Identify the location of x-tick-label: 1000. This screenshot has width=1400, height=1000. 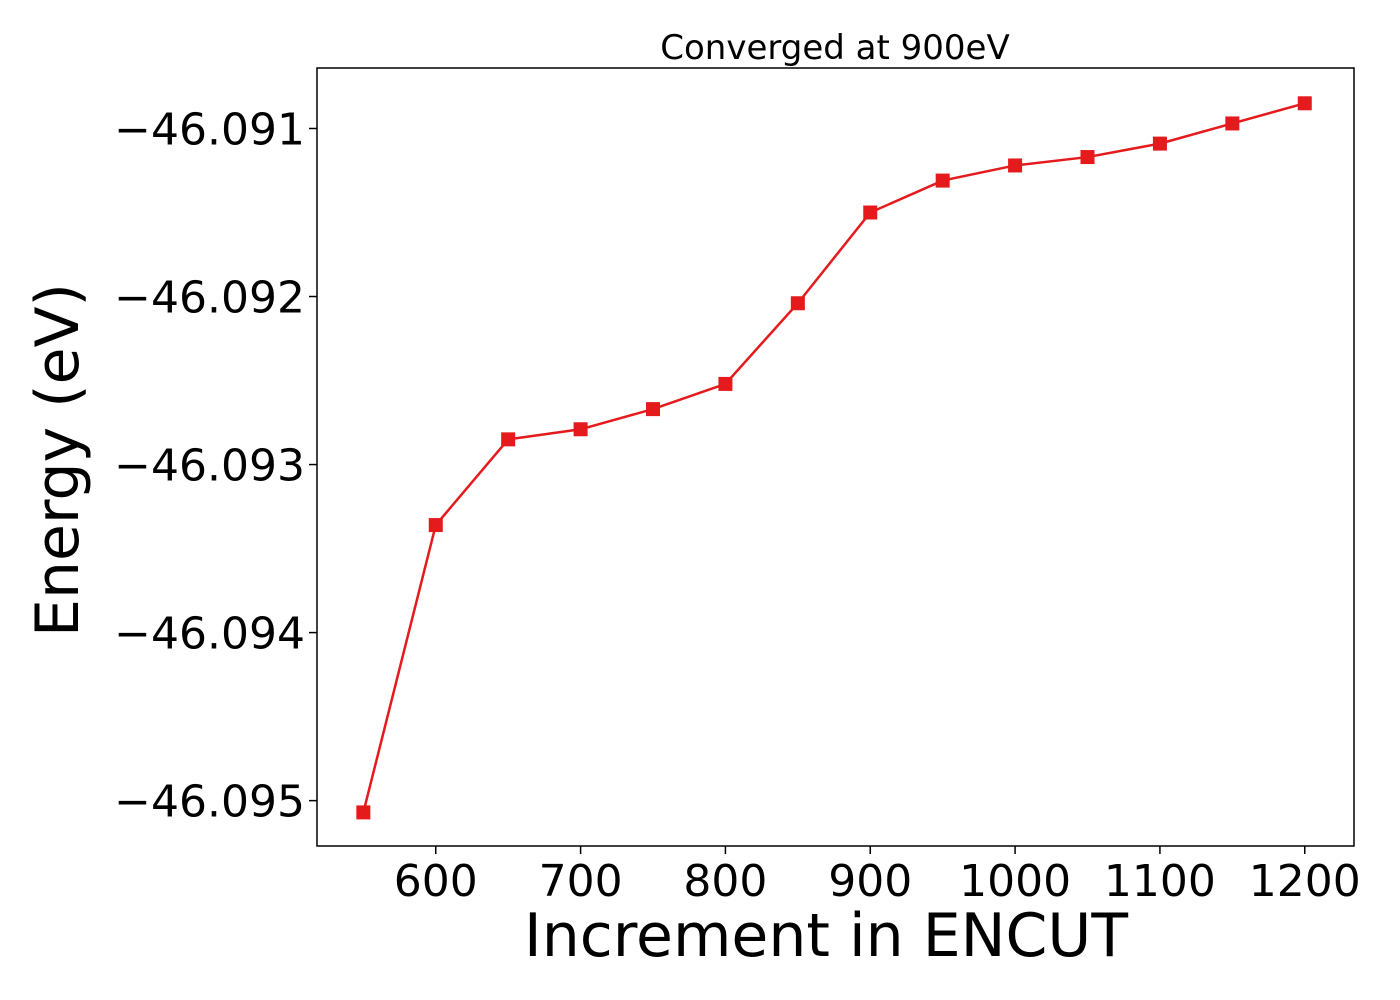
(1015, 881).